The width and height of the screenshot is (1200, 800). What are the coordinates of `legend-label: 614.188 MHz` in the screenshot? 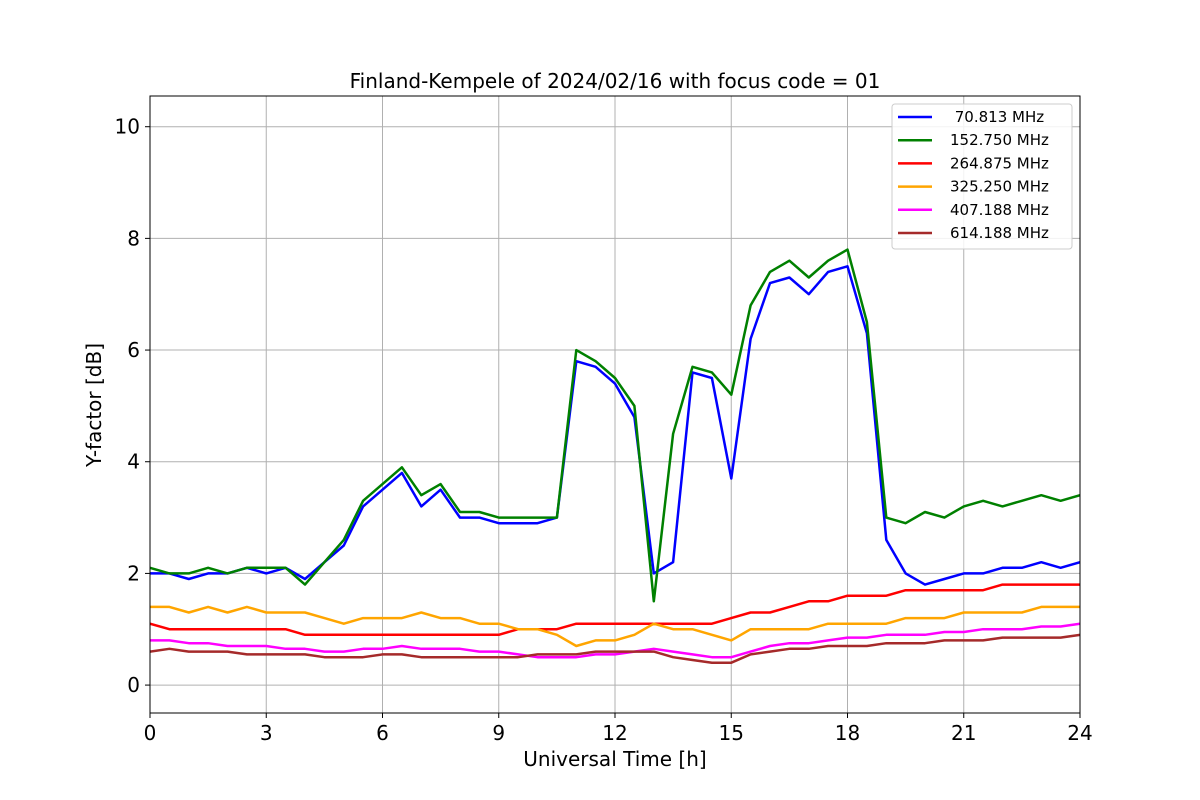 It's located at (999, 233).